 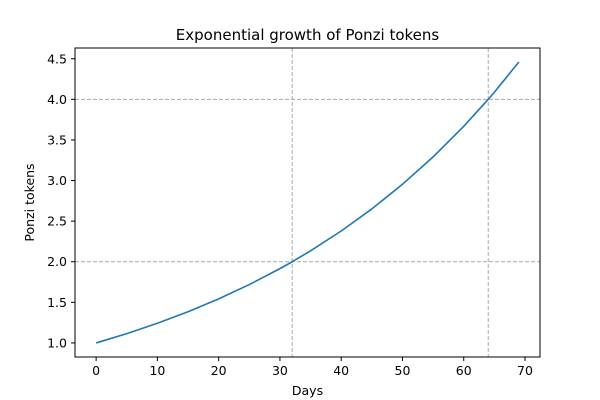 I want to click on y-tick-label: 4.0, so click(x=57, y=99).